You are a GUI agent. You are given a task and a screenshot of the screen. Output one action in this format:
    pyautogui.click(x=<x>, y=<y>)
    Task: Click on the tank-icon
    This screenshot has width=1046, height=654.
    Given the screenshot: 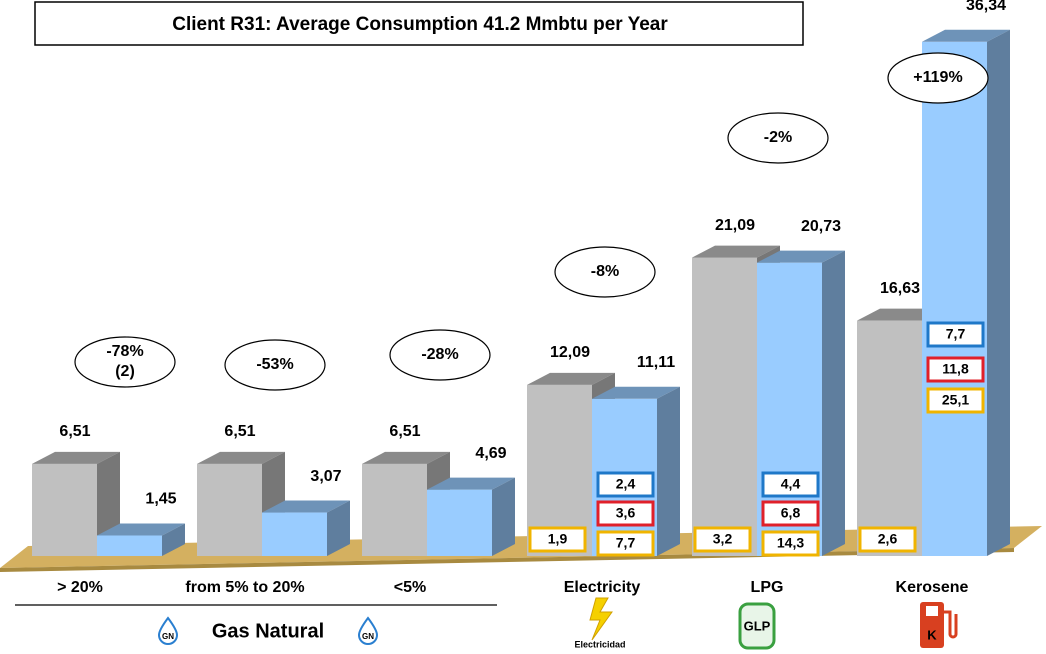 What is the action you would take?
    pyautogui.click(x=757, y=626)
    